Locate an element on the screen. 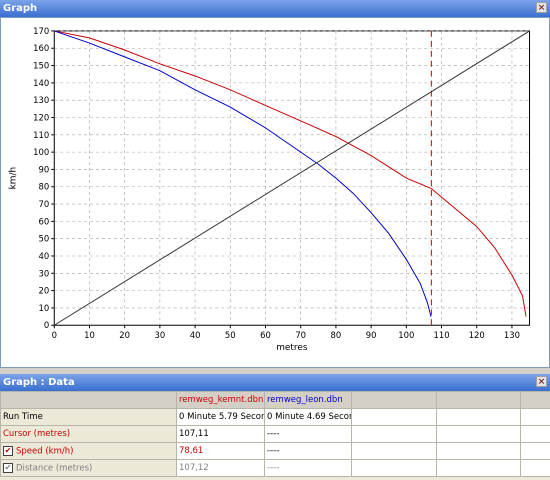 Image resolution: width=550 pixels, height=480 pixels. table-cell: 0 Minute 4.69 Secon is located at coordinates (308, 417).